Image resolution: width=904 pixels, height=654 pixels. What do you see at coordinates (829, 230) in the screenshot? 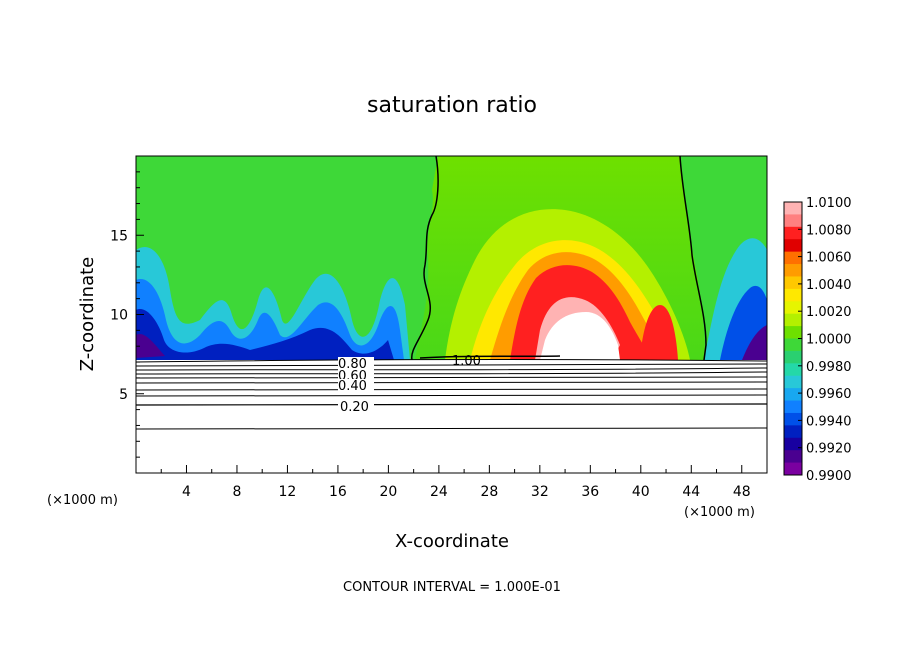
I see `colorbar-label: 1.0080` at bounding box center [829, 230].